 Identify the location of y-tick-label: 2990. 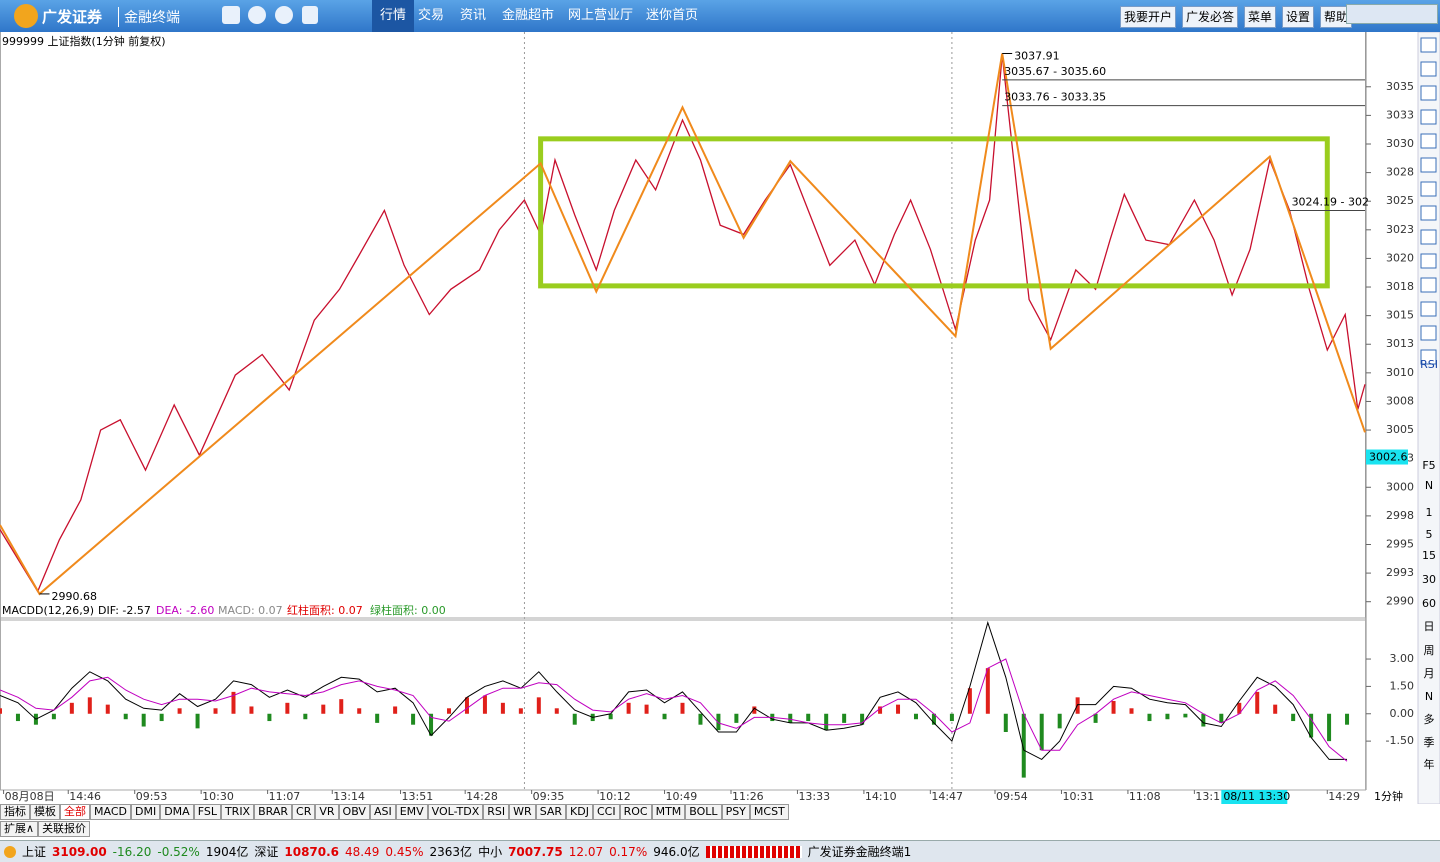
(1400, 601).